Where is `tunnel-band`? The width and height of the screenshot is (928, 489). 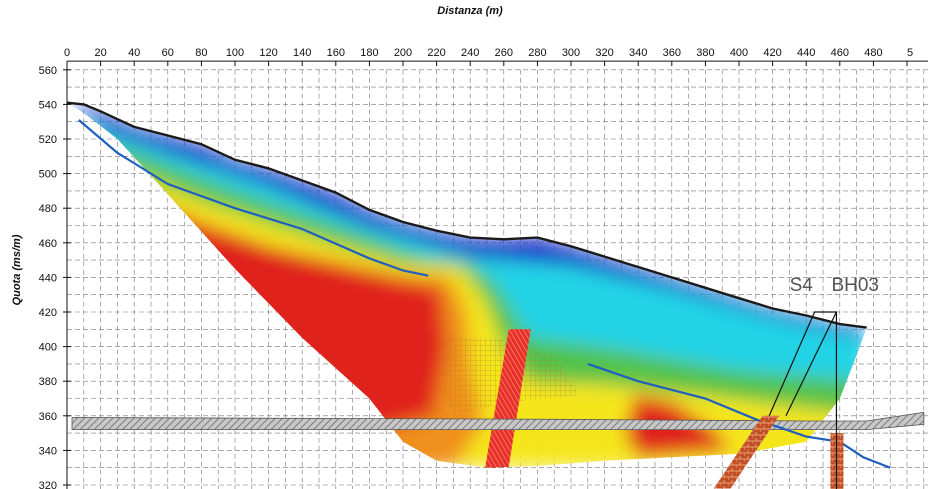 tunnel-band is located at coordinates (498, 421).